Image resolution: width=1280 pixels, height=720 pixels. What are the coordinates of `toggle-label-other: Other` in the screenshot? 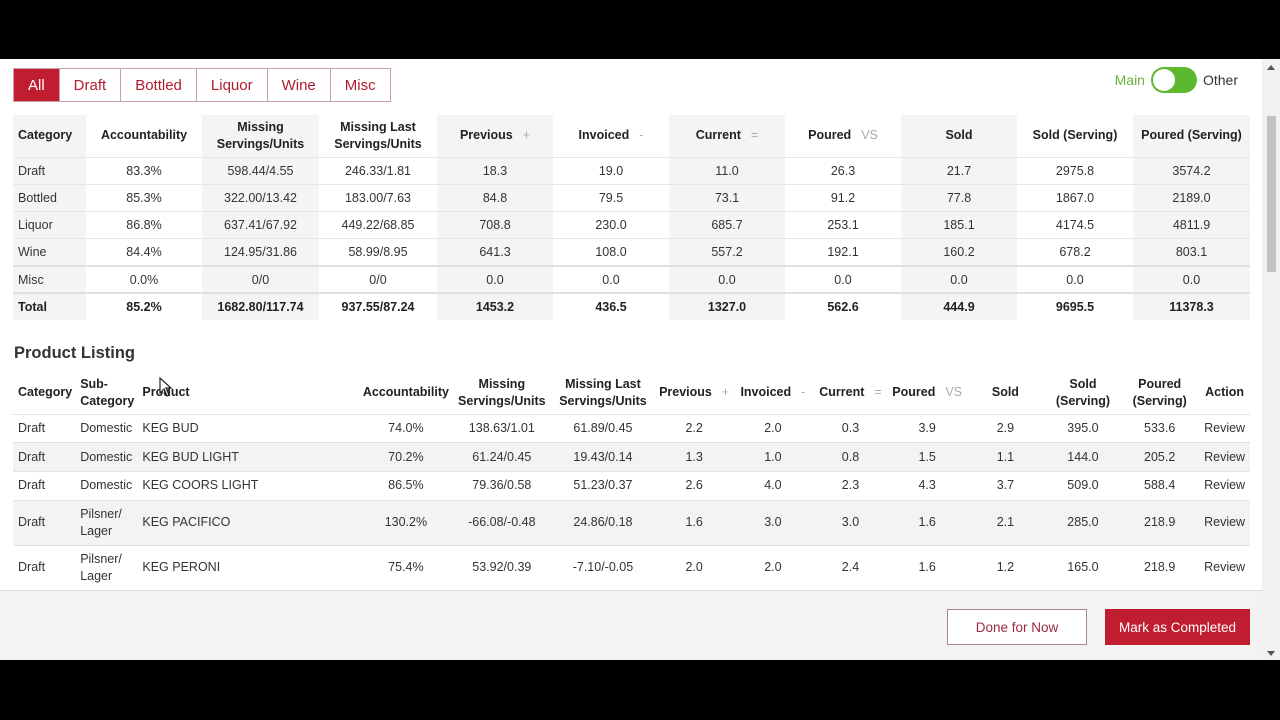 It's located at (1220, 80).